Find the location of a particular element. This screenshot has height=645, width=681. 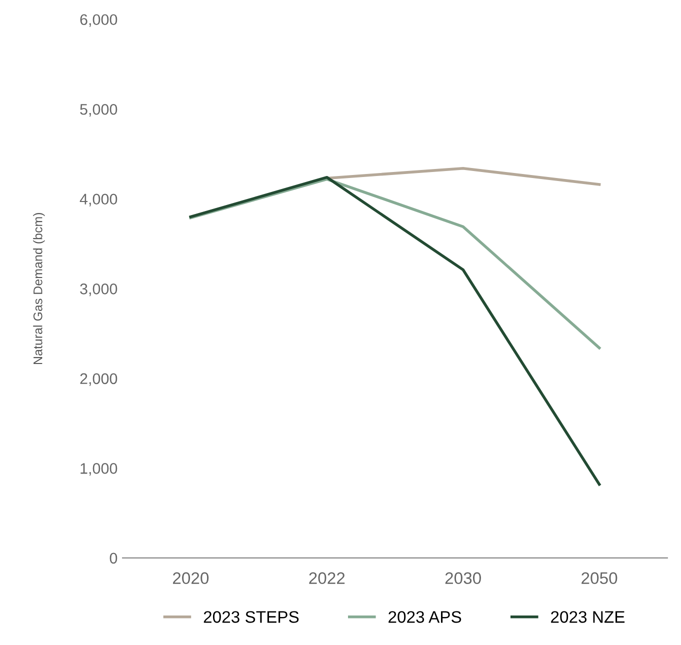

x-tick-label: 2020 is located at coordinates (190, 578).